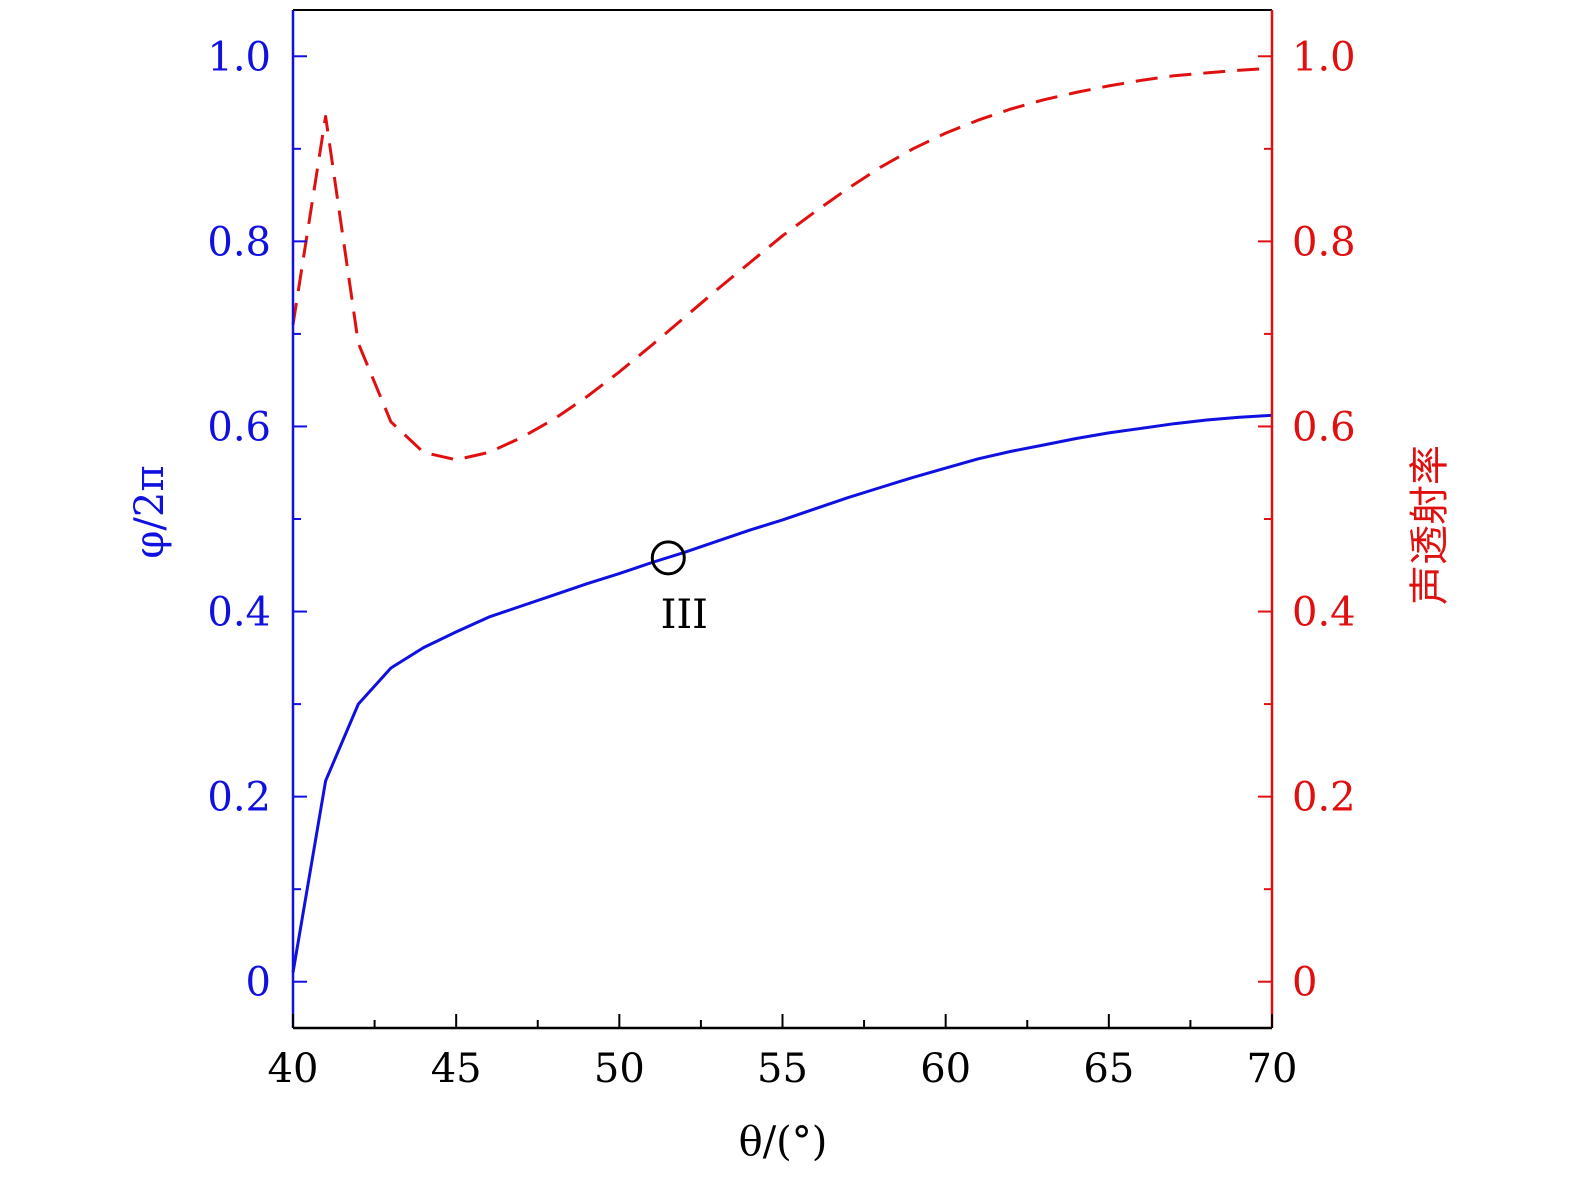 This screenshot has height=1181, width=1575. I want to click on y-left-tick-label: 0.4, so click(239, 613).